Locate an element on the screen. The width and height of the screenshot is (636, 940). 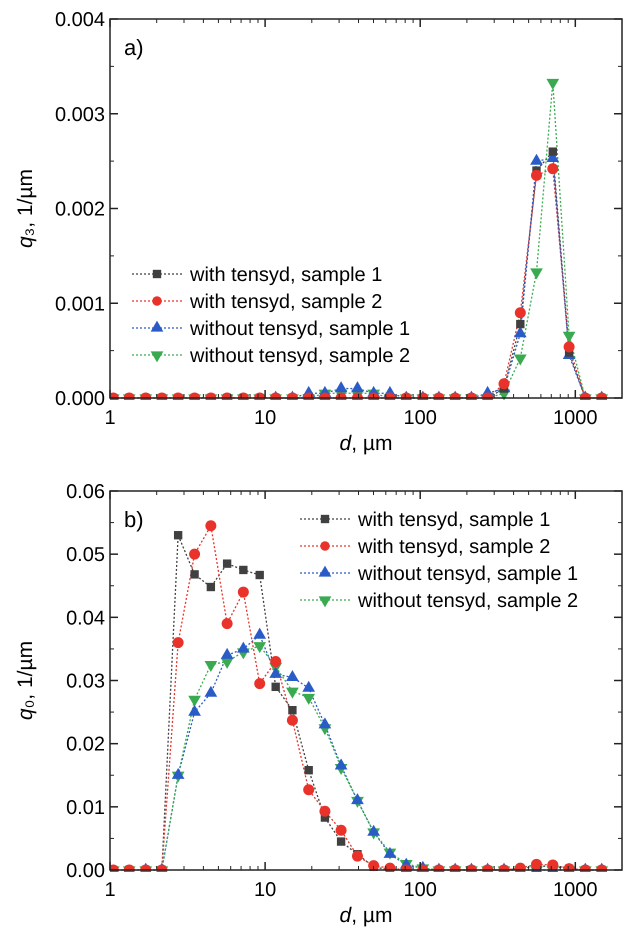
y-tick-label: 0.06 is located at coordinates (85, 492).